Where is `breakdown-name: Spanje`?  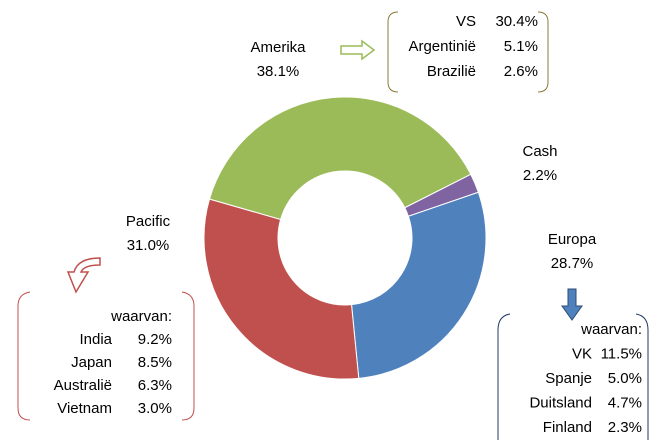
breakdown-name: Spanje is located at coordinates (568, 378).